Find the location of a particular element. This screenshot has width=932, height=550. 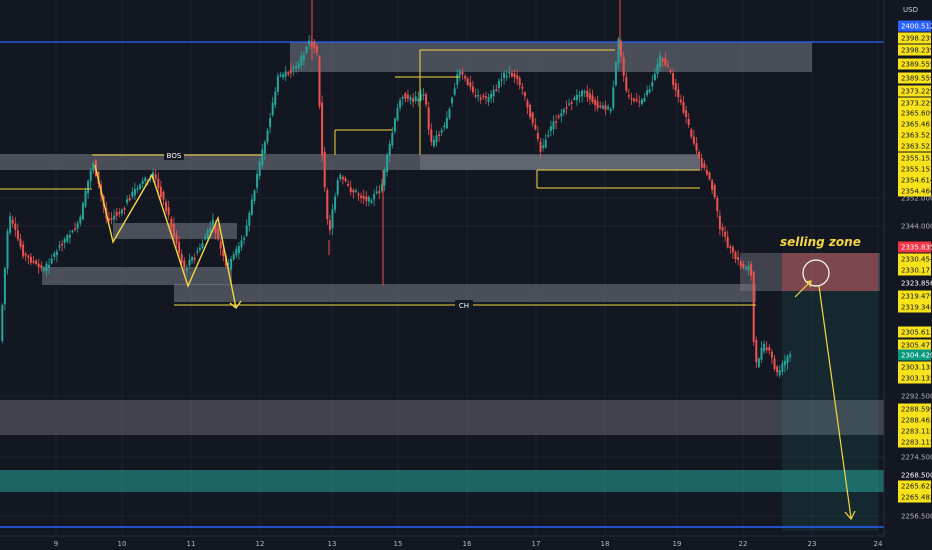

price-label: 2283.115 is located at coordinates (916, 432).